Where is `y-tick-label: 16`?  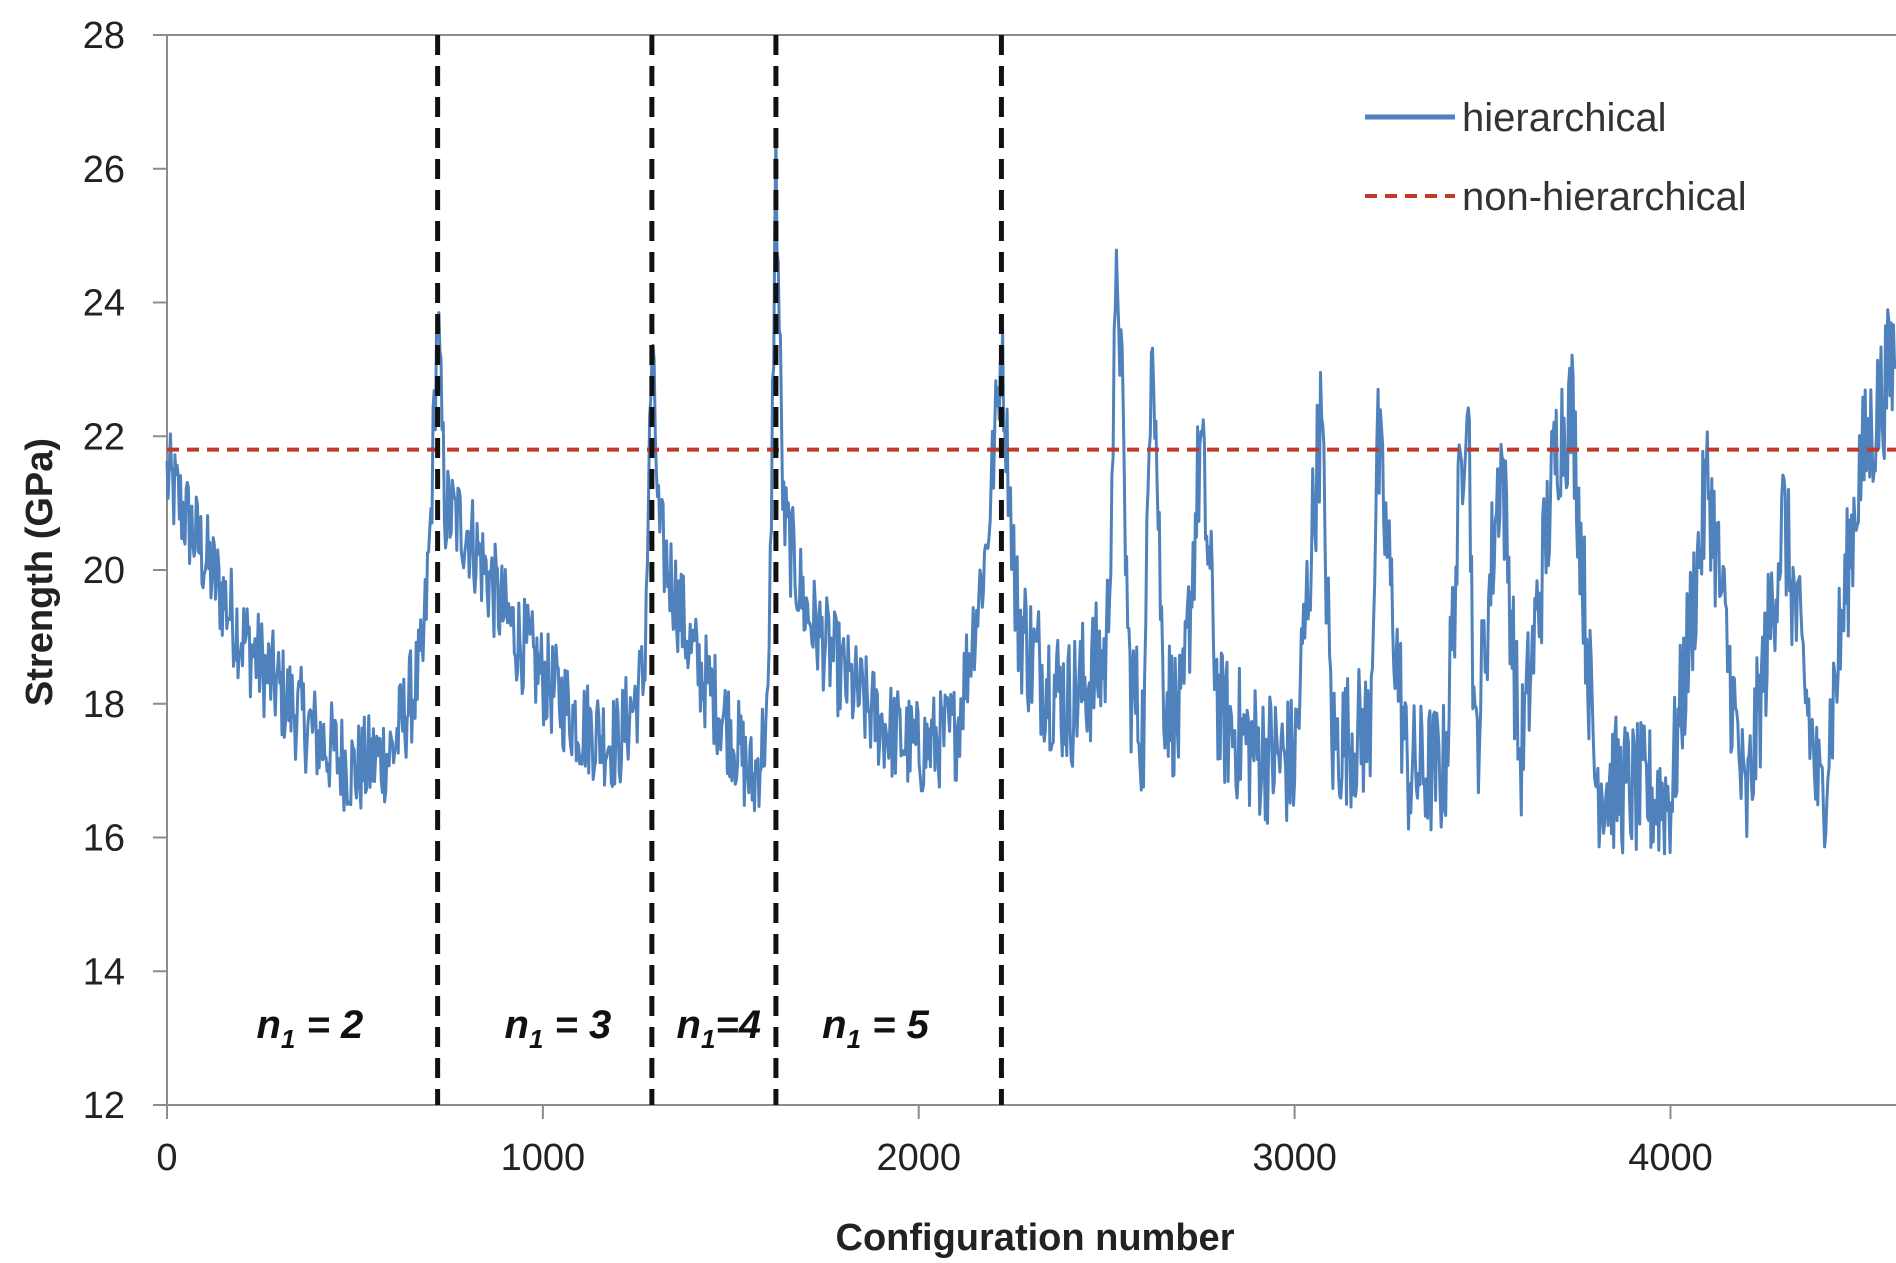 y-tick-label: 16 is located at coordinates (104, 839).